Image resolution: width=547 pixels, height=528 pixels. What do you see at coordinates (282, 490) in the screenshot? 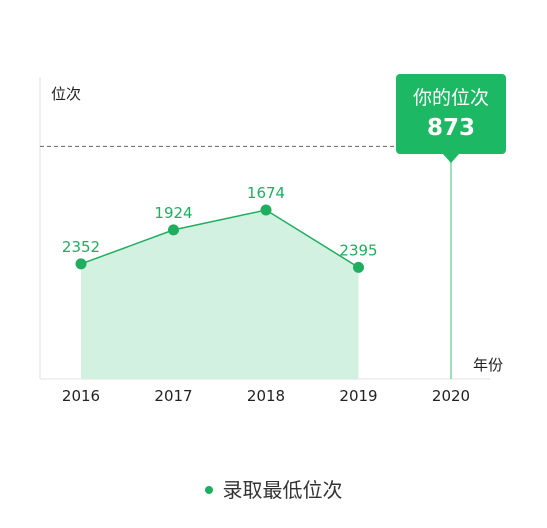
I see `legend-label: 录取最低位次` at bounding box center [282, 490].